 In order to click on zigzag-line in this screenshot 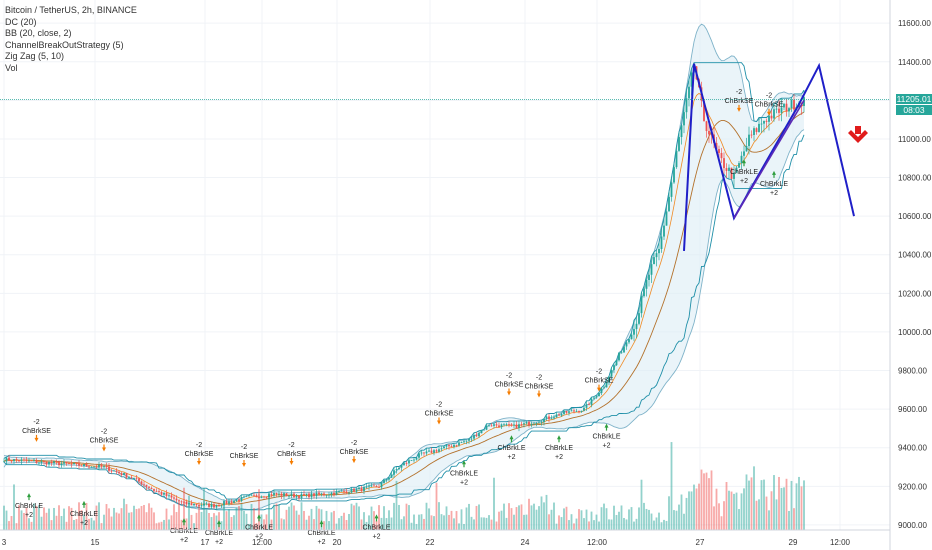, I will do `click(769, 156)`.